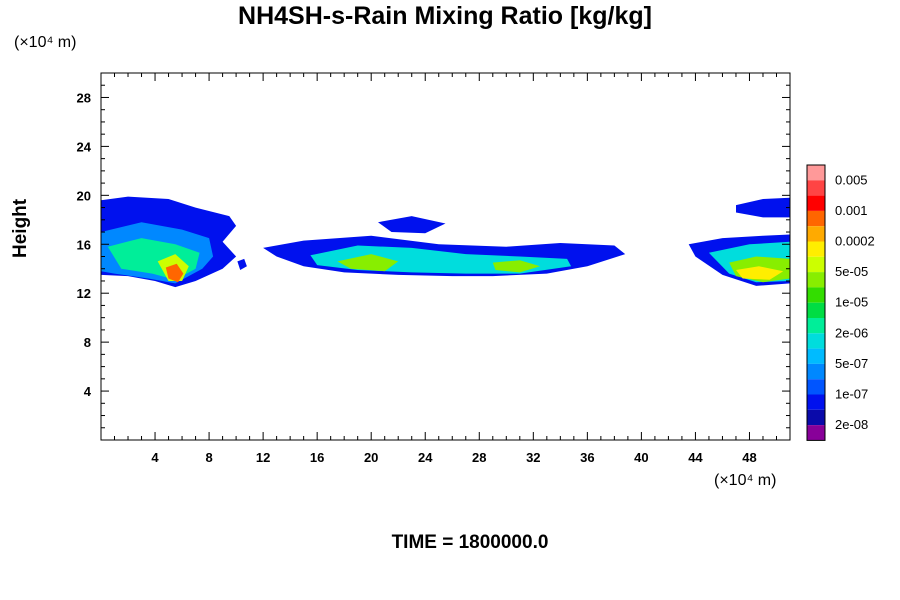 This screenshot has width=900, height=600. Describe the element at coordinates (87, 342) in the screenshot. I see `y-tick-label: 8` at that location.